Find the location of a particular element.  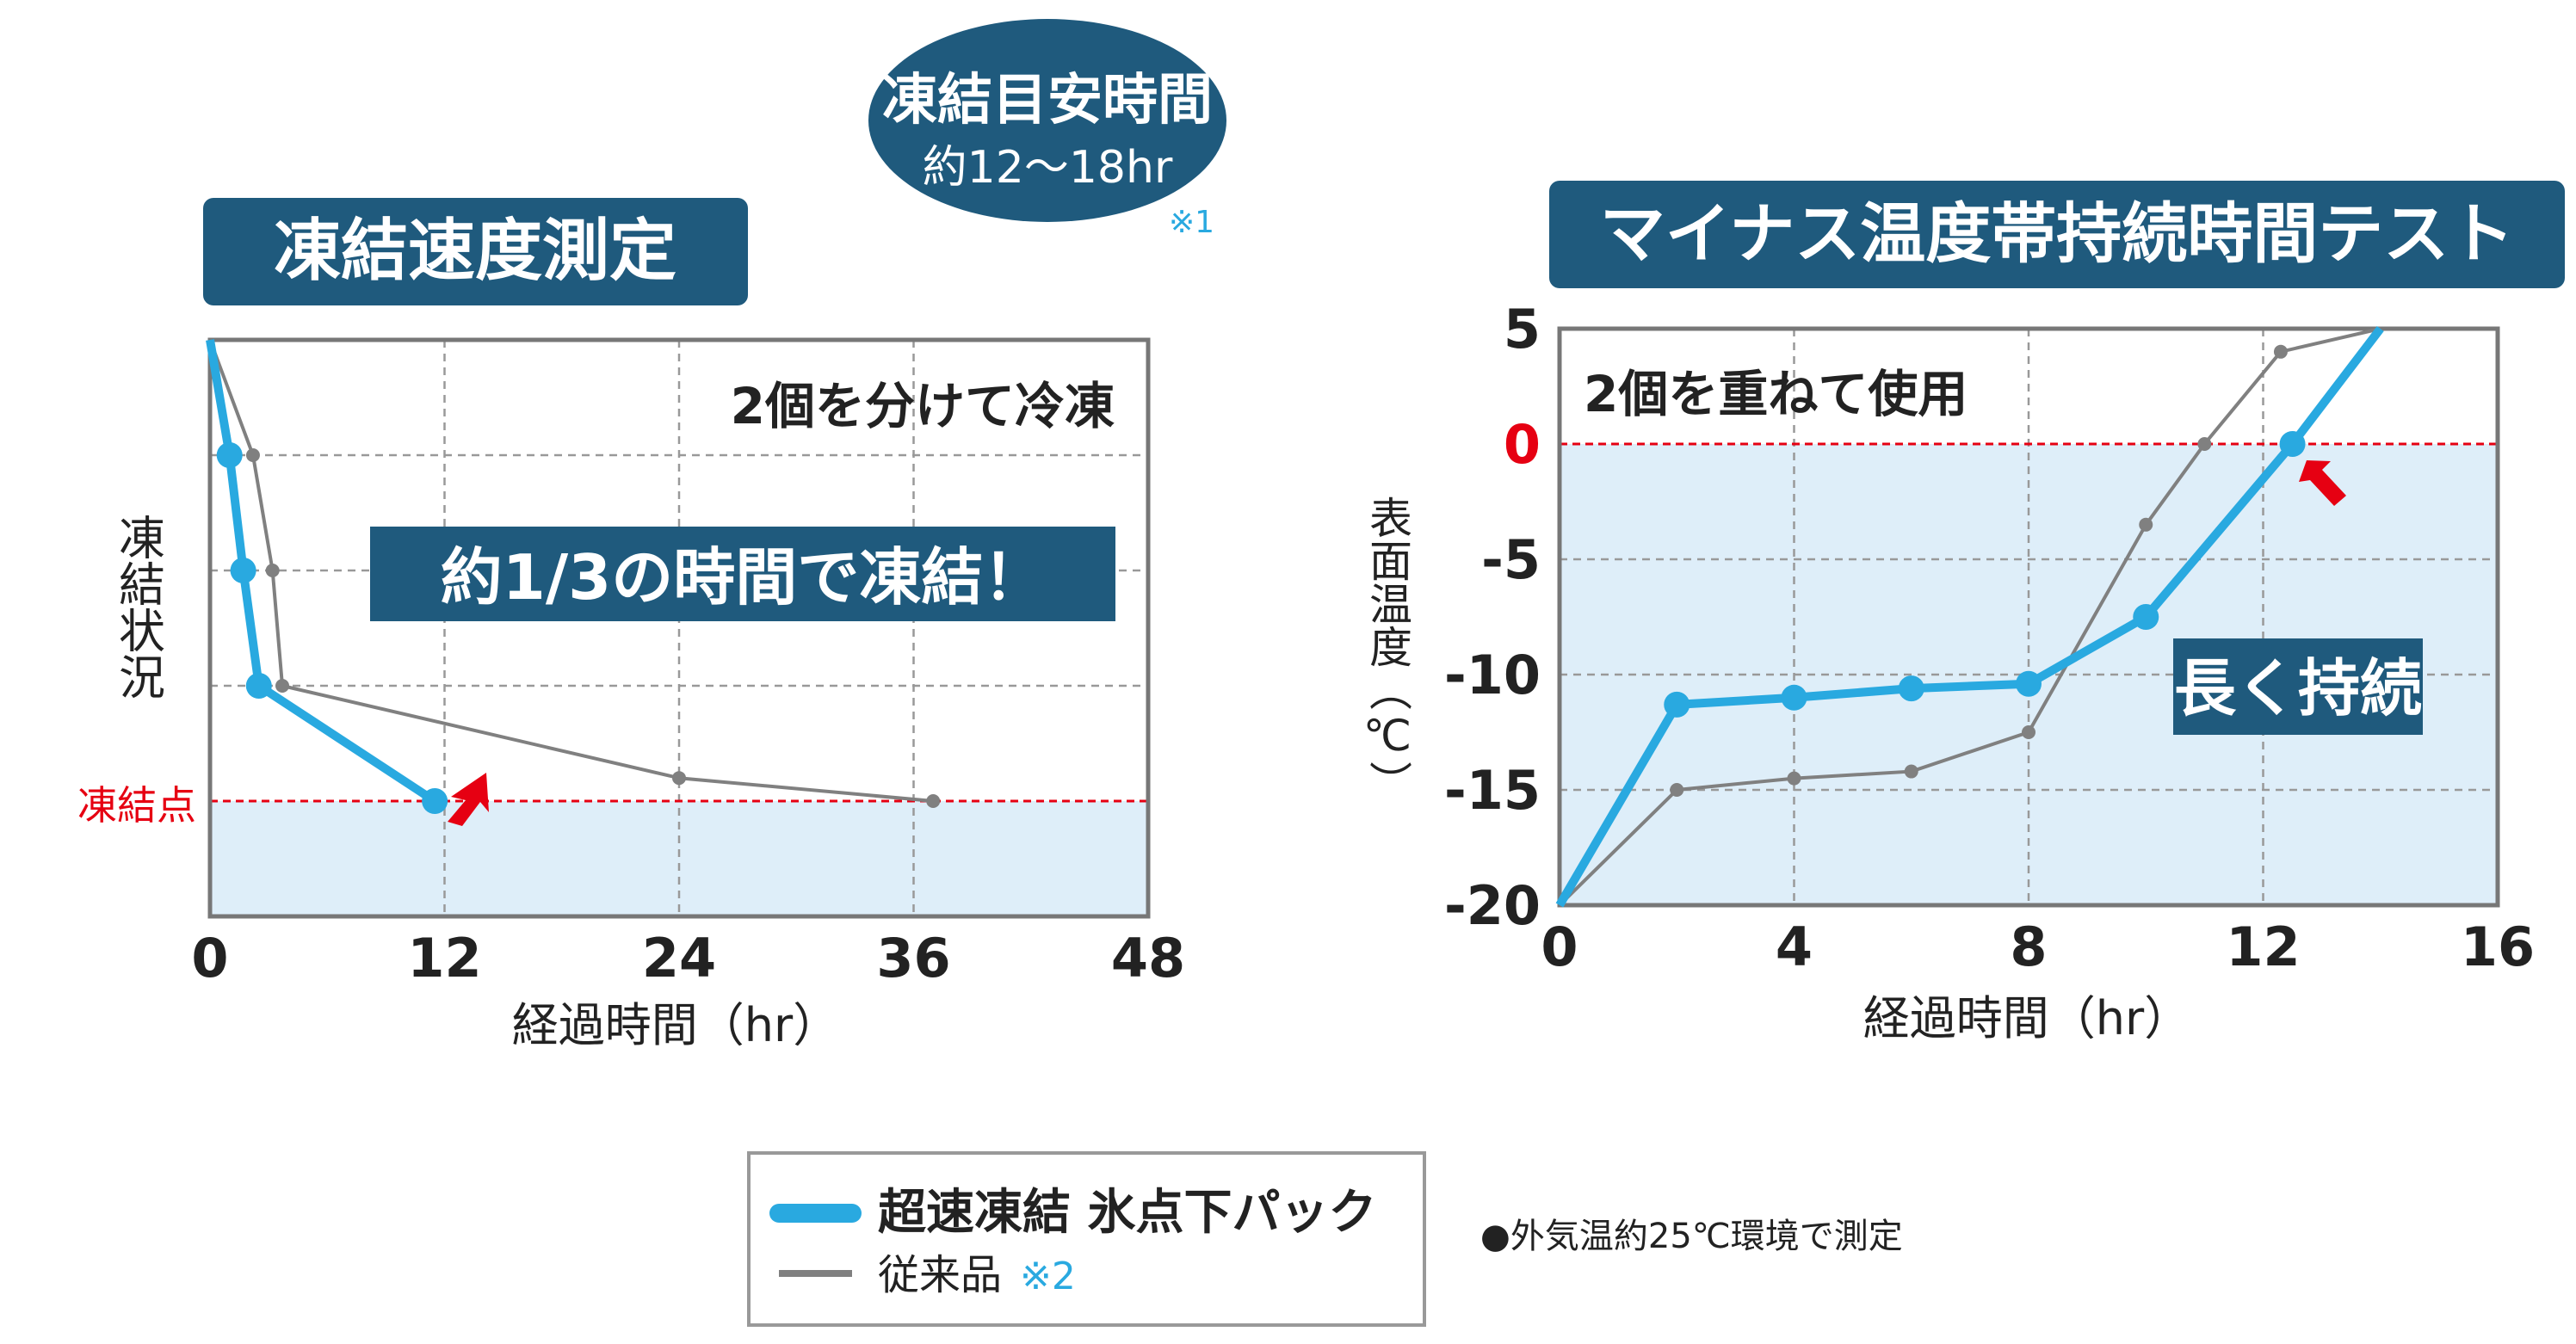

left-callout-box is located at coordinates (742, 574).